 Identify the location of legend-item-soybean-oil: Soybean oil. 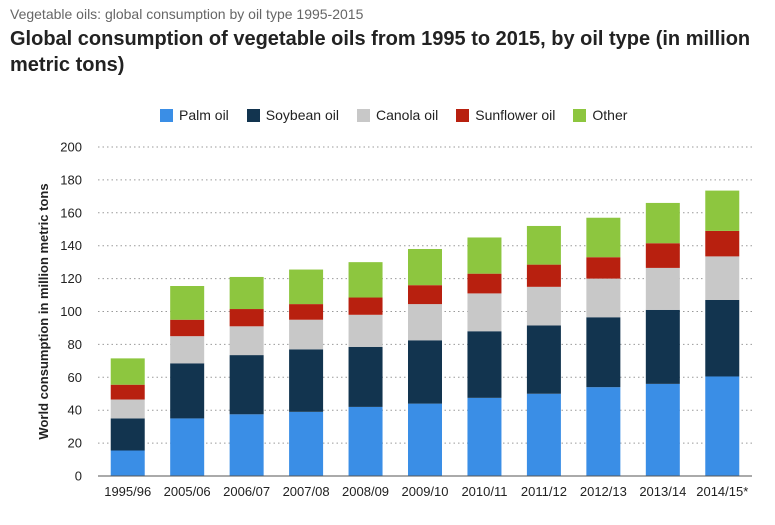
(292, 115).